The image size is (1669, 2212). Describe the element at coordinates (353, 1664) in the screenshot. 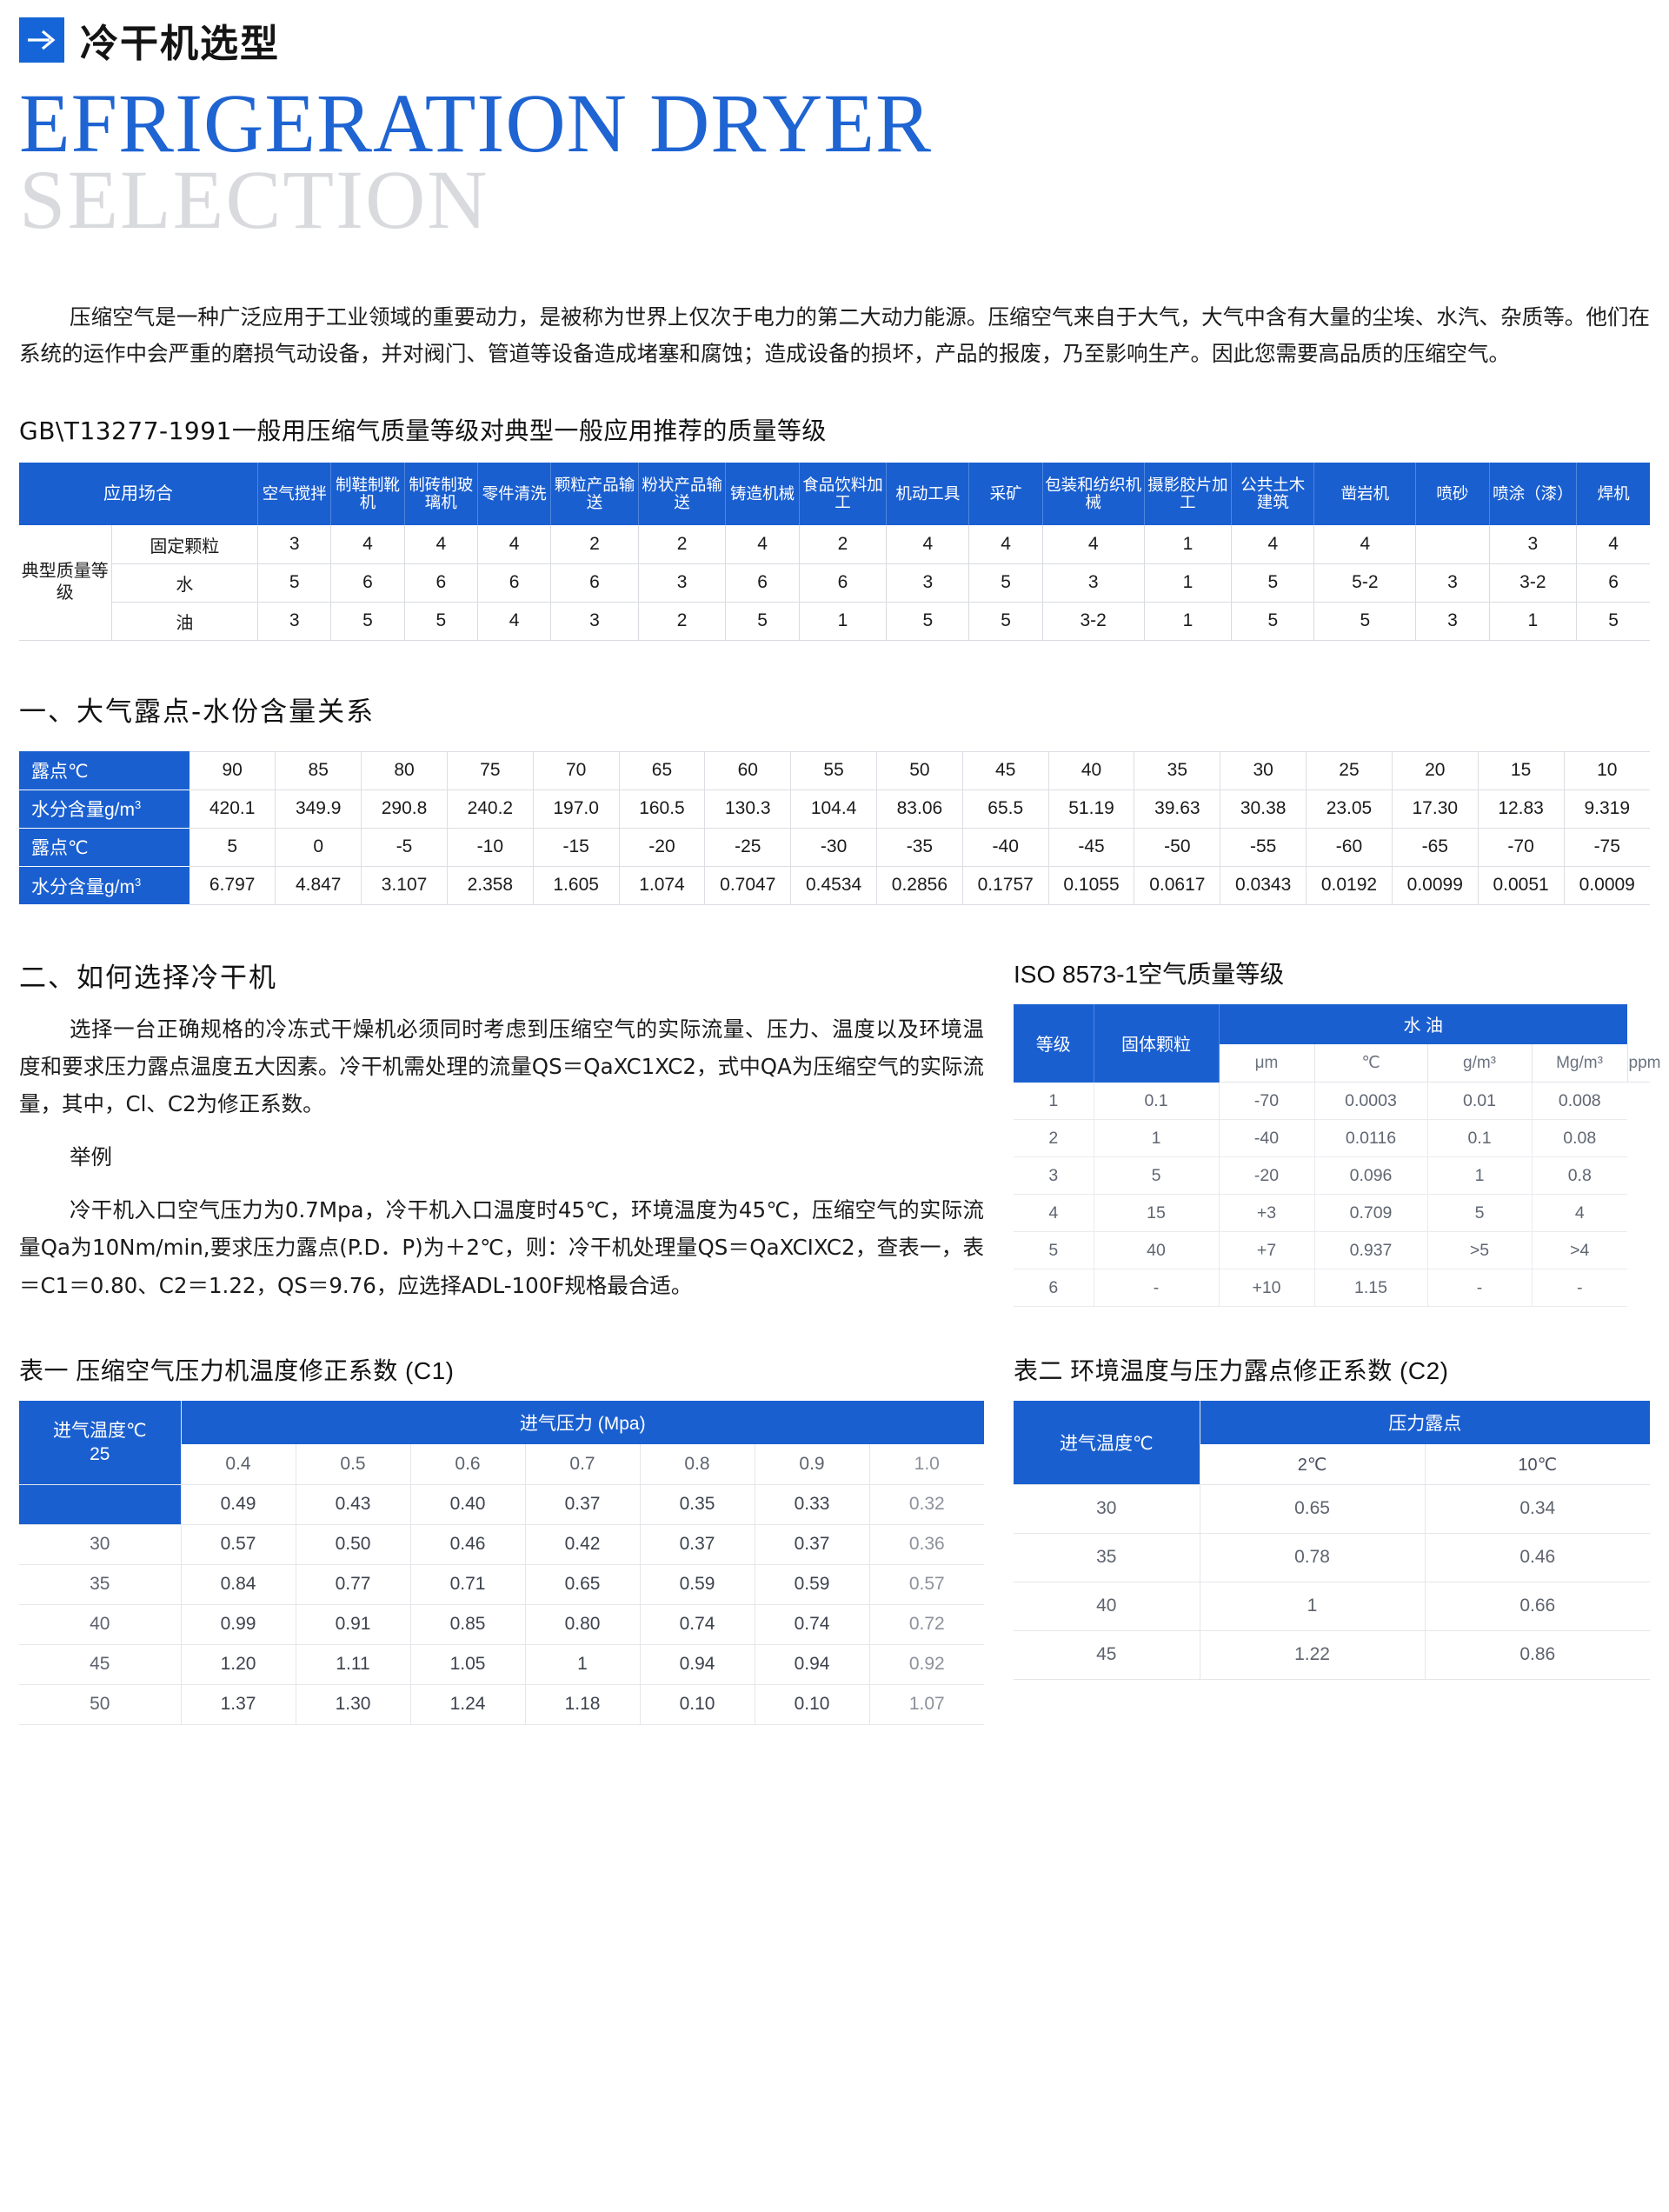

I see `cell: 1.11` at that location.